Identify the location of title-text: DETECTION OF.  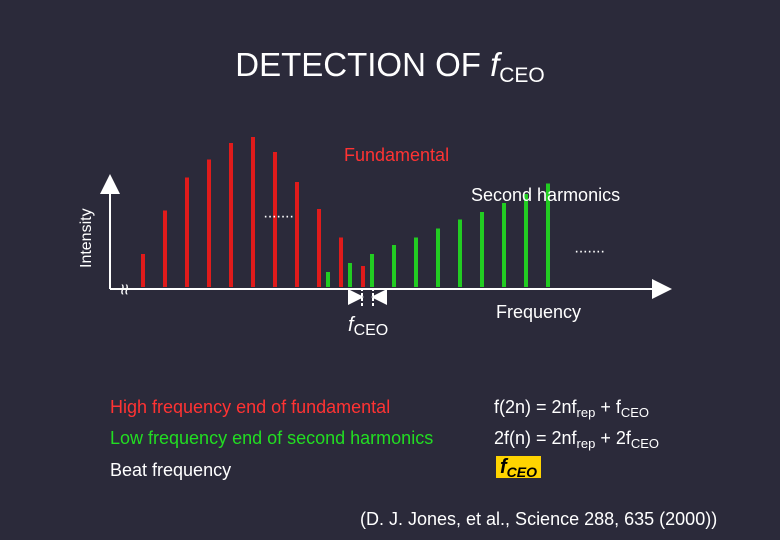
(363, 64).